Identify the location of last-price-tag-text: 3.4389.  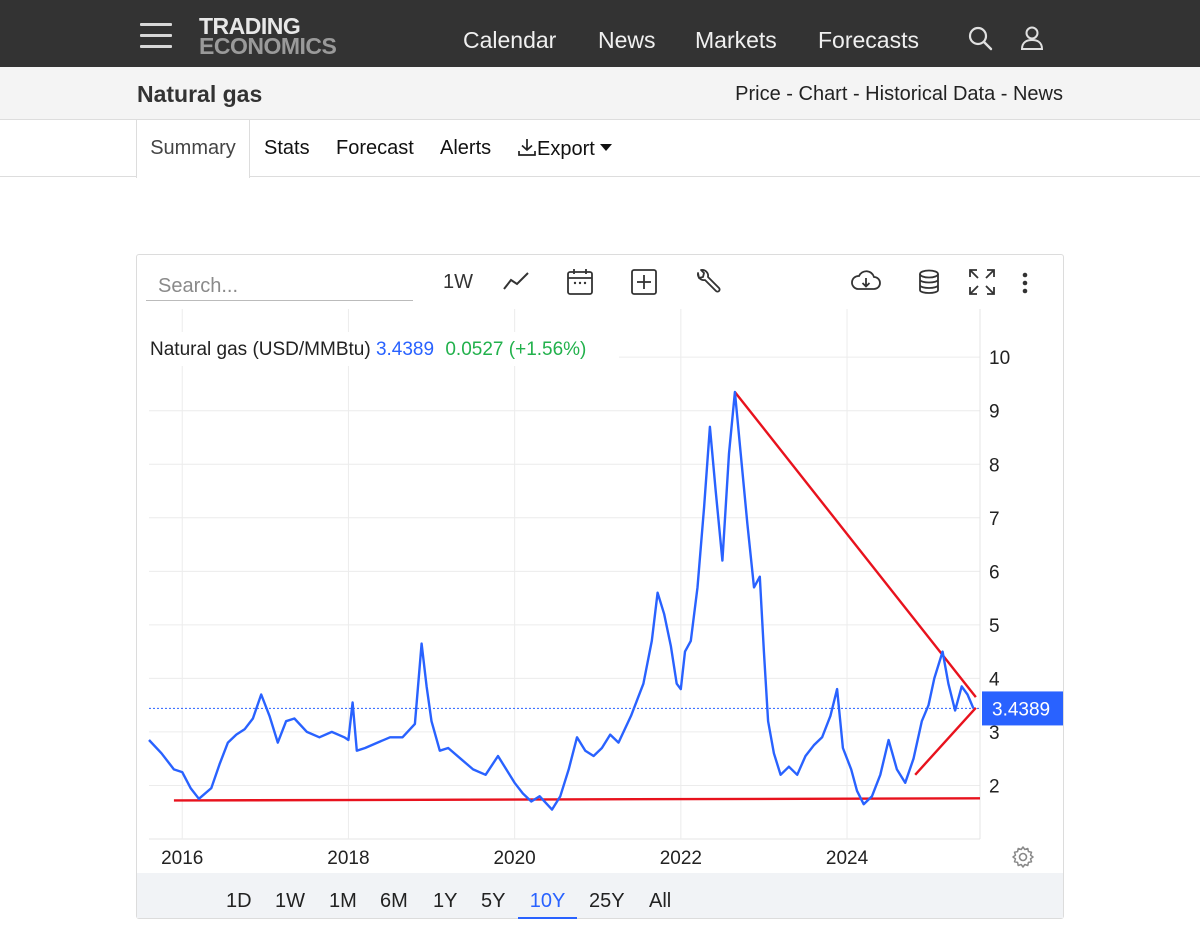
(1021, 709).